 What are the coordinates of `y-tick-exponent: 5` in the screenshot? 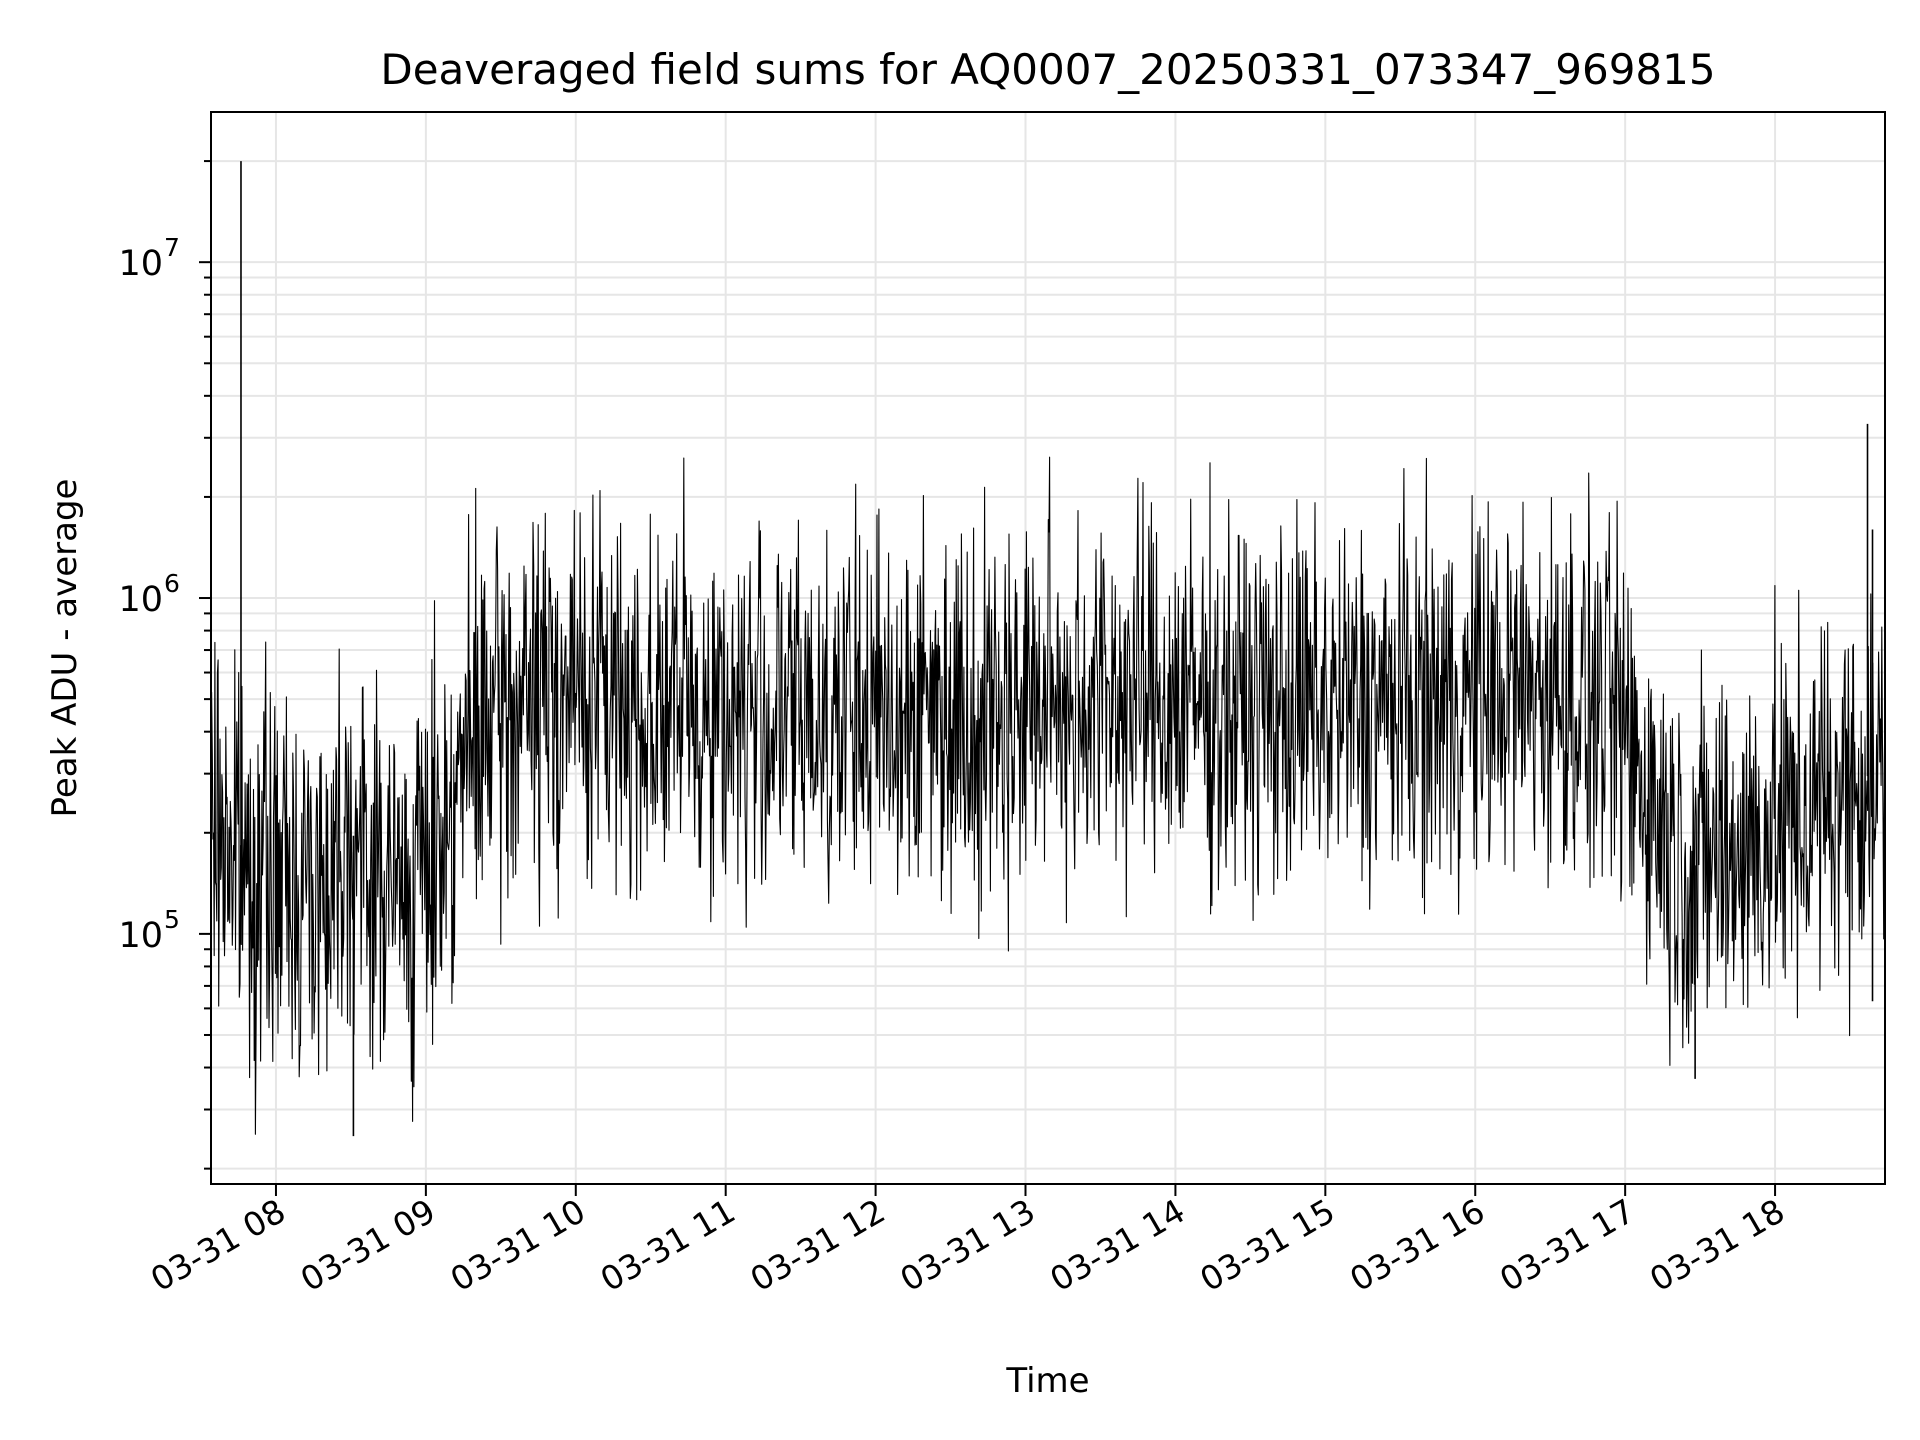 It's located at (172, 919).